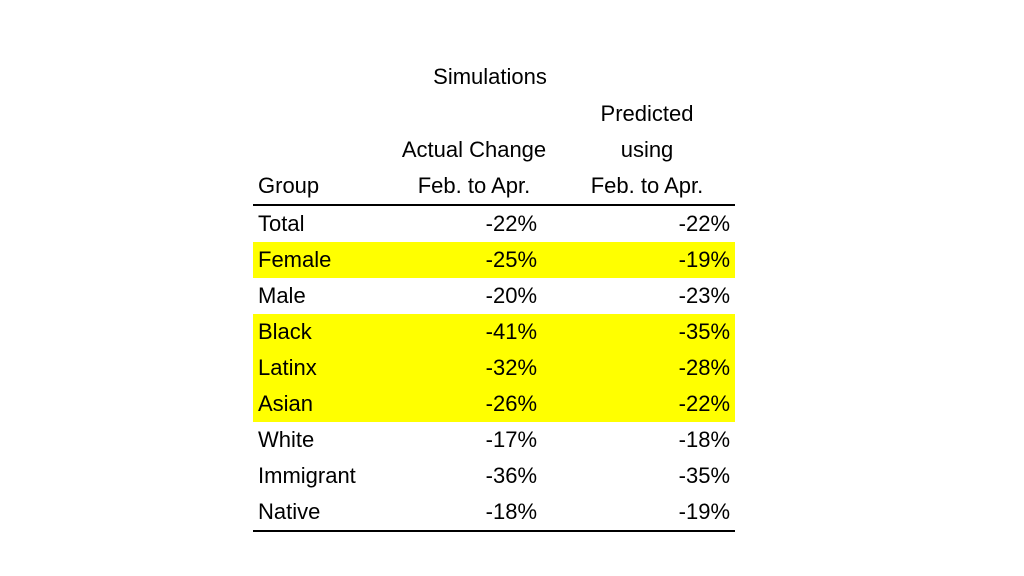 Image resolution: width=1024 pixels, height=576 pixels. What do you see at coordinates (647, 187) in the screenshot?
I see `header-predicted-line3: Feb. to Apr.` at bounding box center [647, 187].